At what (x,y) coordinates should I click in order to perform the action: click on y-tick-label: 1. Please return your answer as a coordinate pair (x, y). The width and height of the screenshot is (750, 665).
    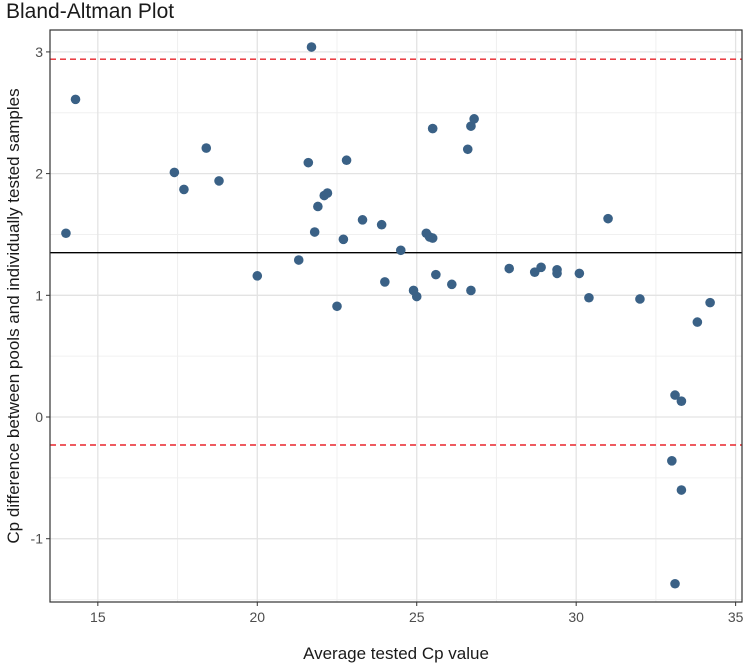
    Looking at the image, I should click on (39, 295).